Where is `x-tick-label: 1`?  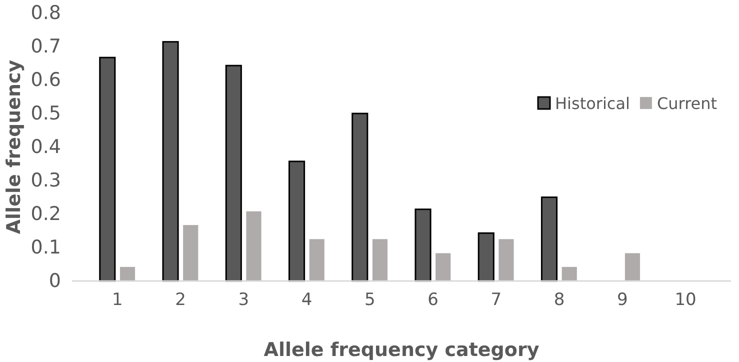
x-tick-label: 1 is located at coordinates (117, 300).